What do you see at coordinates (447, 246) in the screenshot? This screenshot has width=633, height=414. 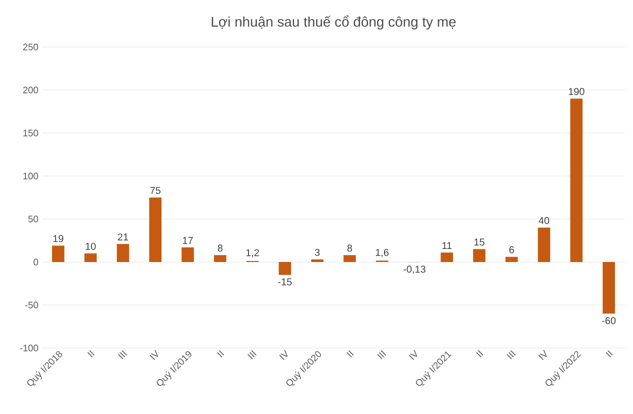 I see `data-label: 11` at bounding box center [447, 246].